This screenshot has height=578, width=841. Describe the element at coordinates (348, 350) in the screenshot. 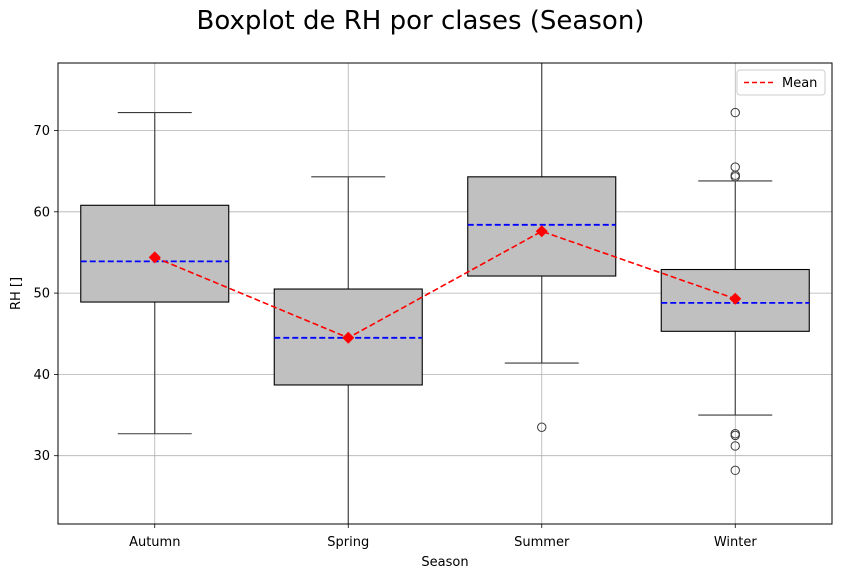

I see `box-group-spring` at that location.